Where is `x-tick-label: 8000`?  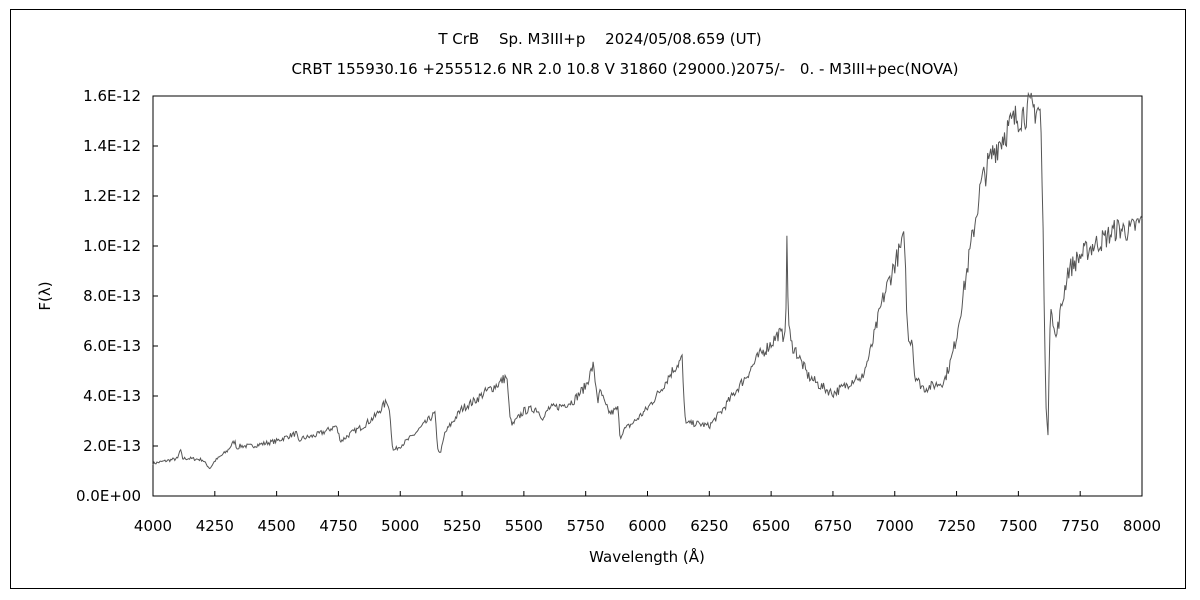
x-tick-label: 8000 is located at coordinates (1142, 526).